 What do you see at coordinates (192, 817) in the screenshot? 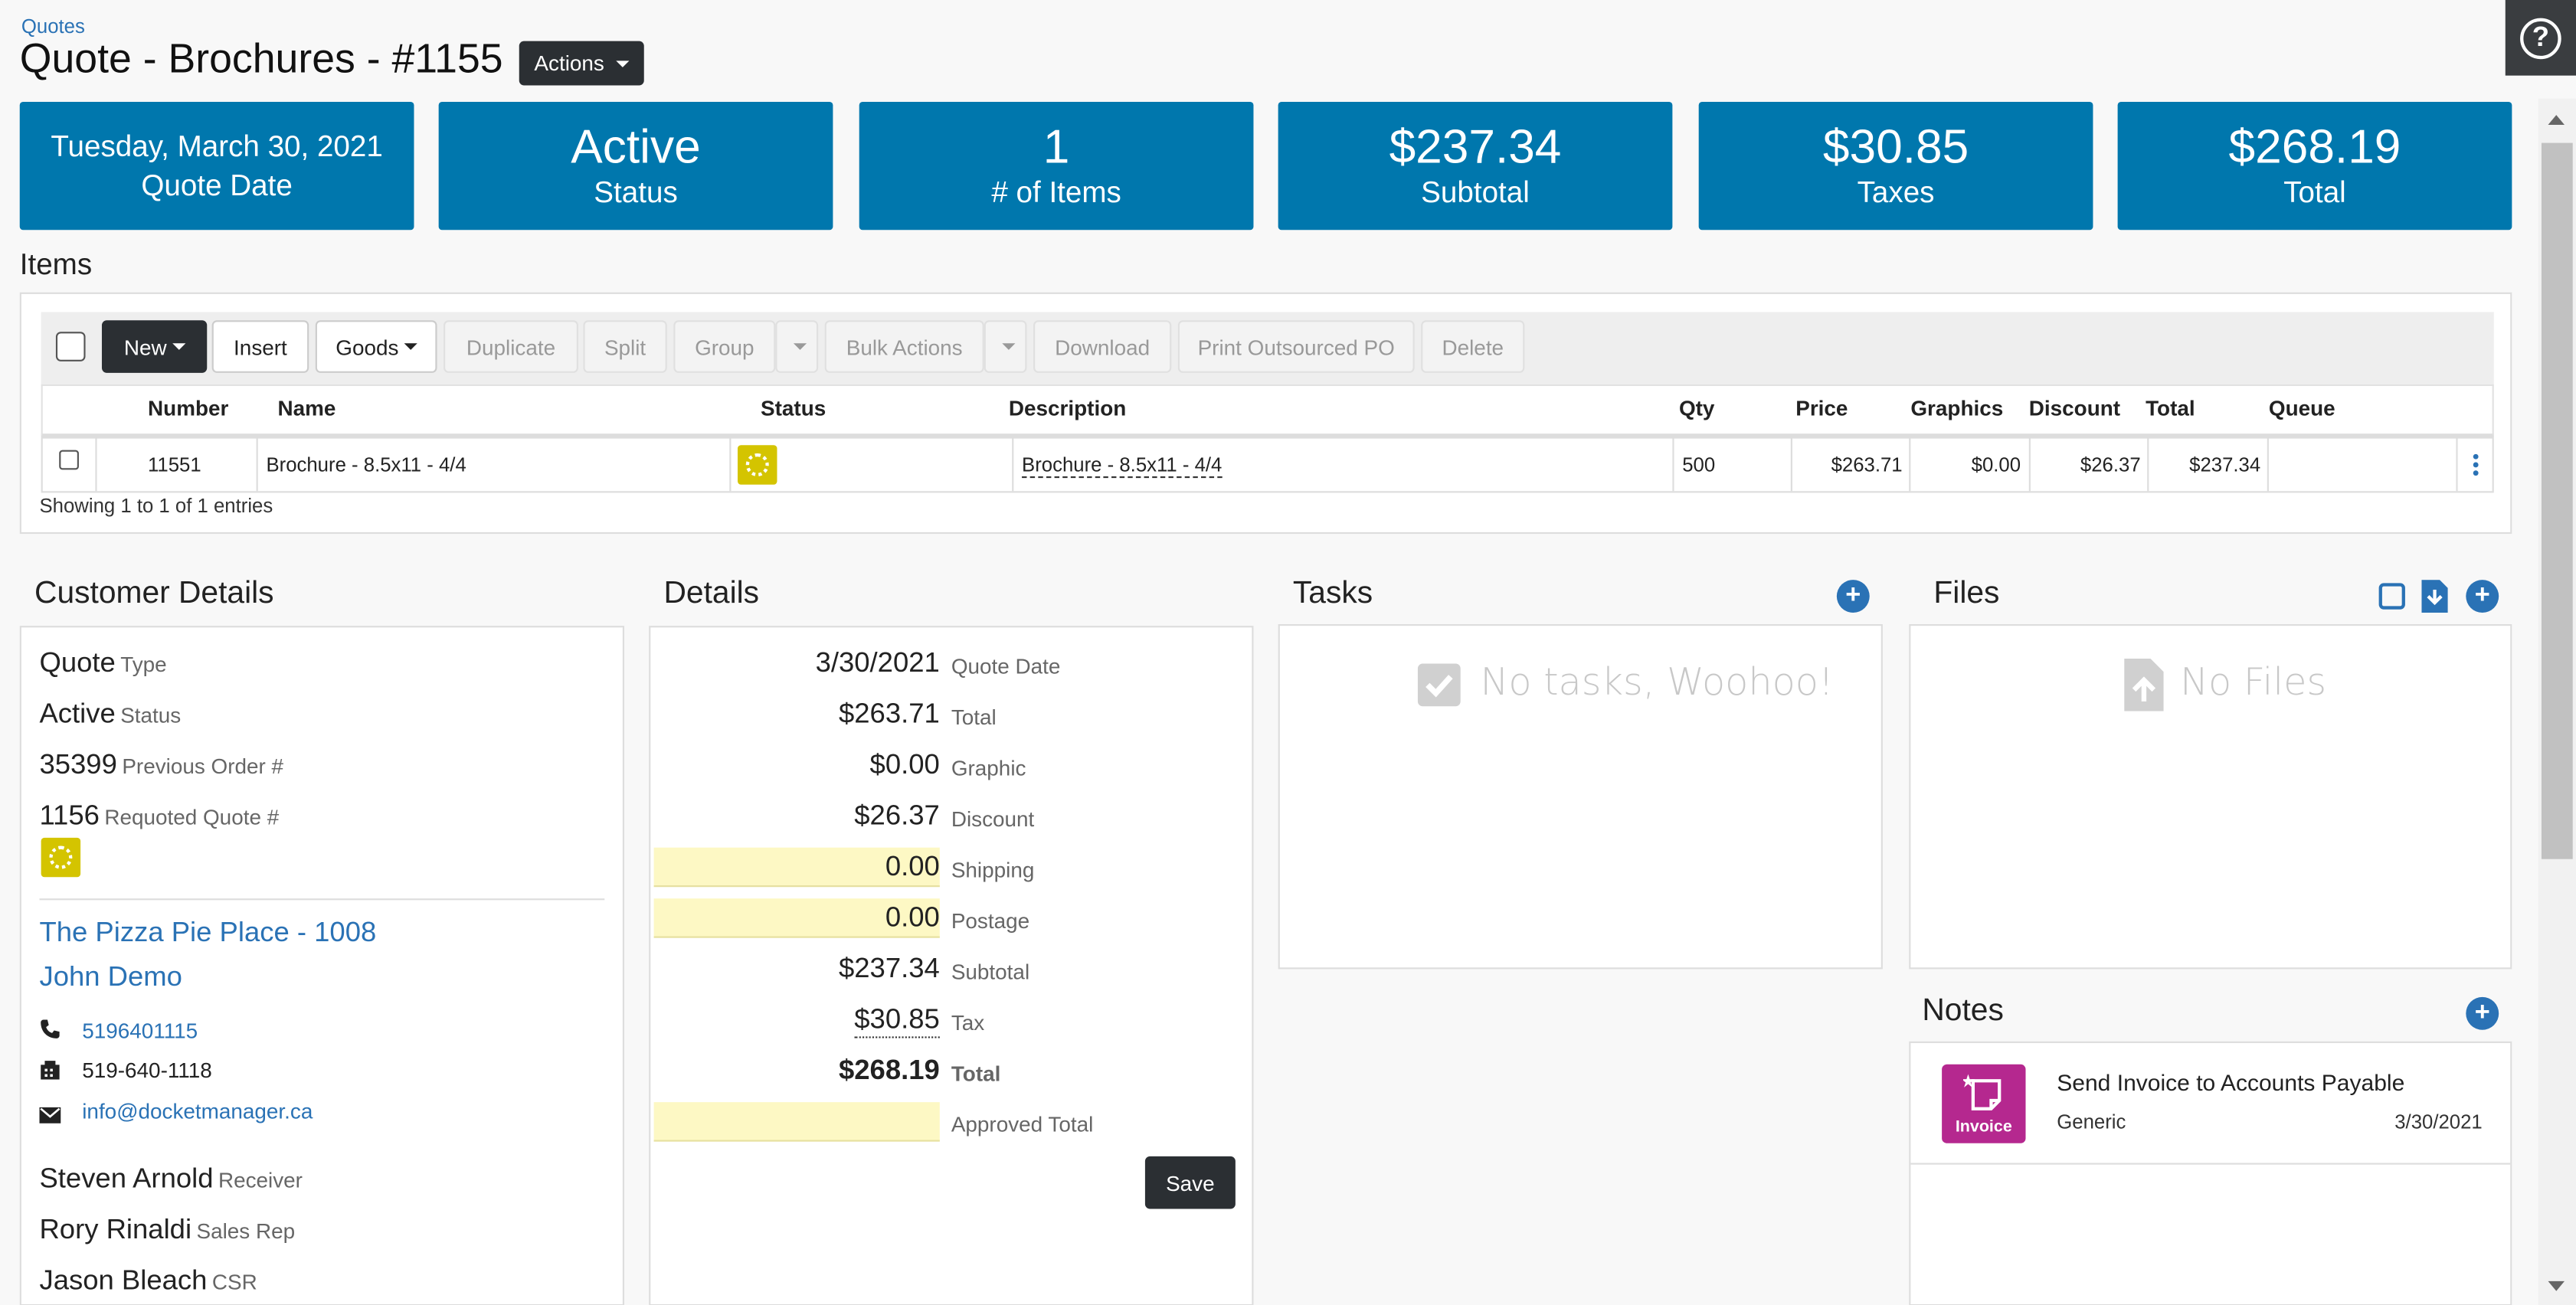
I see `requoted-quote-label: Requoted Quote #` at bounding box center [192, 817].